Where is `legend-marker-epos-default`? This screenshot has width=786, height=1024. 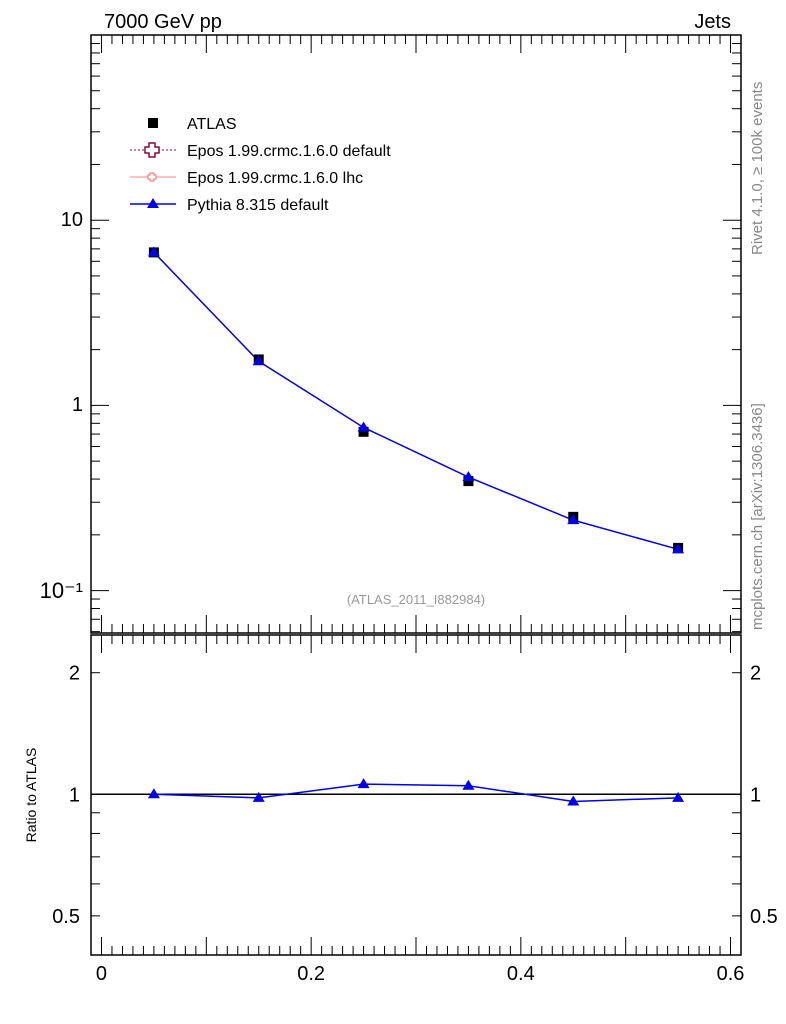 legend-marker-epos-default is located at coordinates (152, 150).